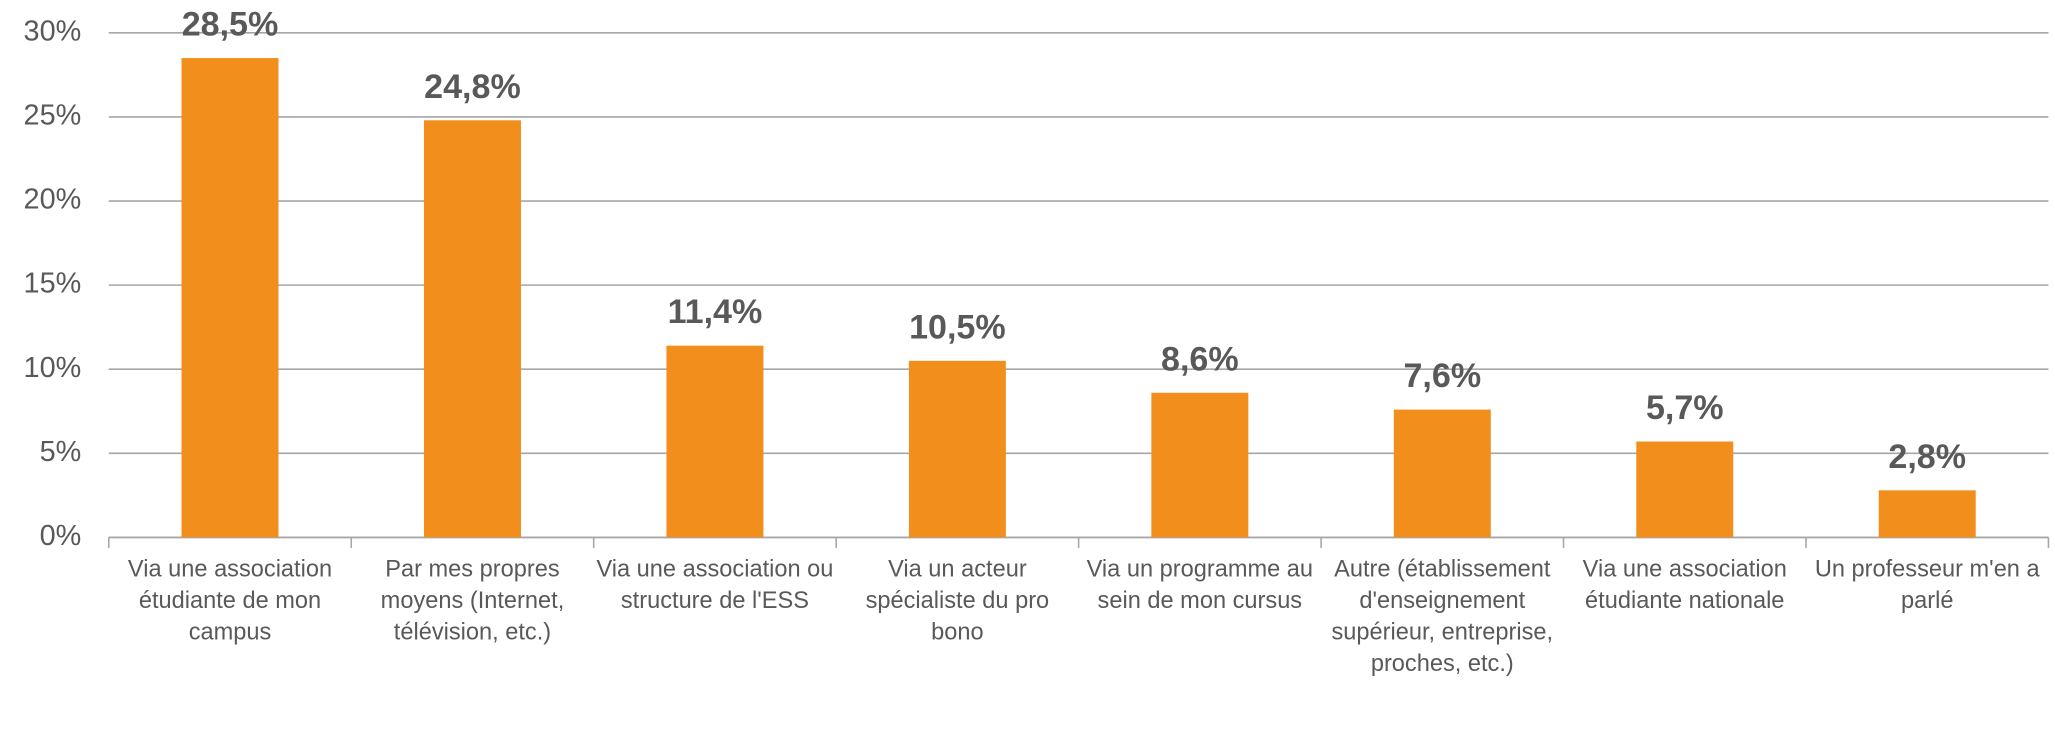 This screenshot has height=738, width=2055. Describe the element at coordinates (1442, 376) in the screenshot. I see `value-label: 7,6%` at that location.